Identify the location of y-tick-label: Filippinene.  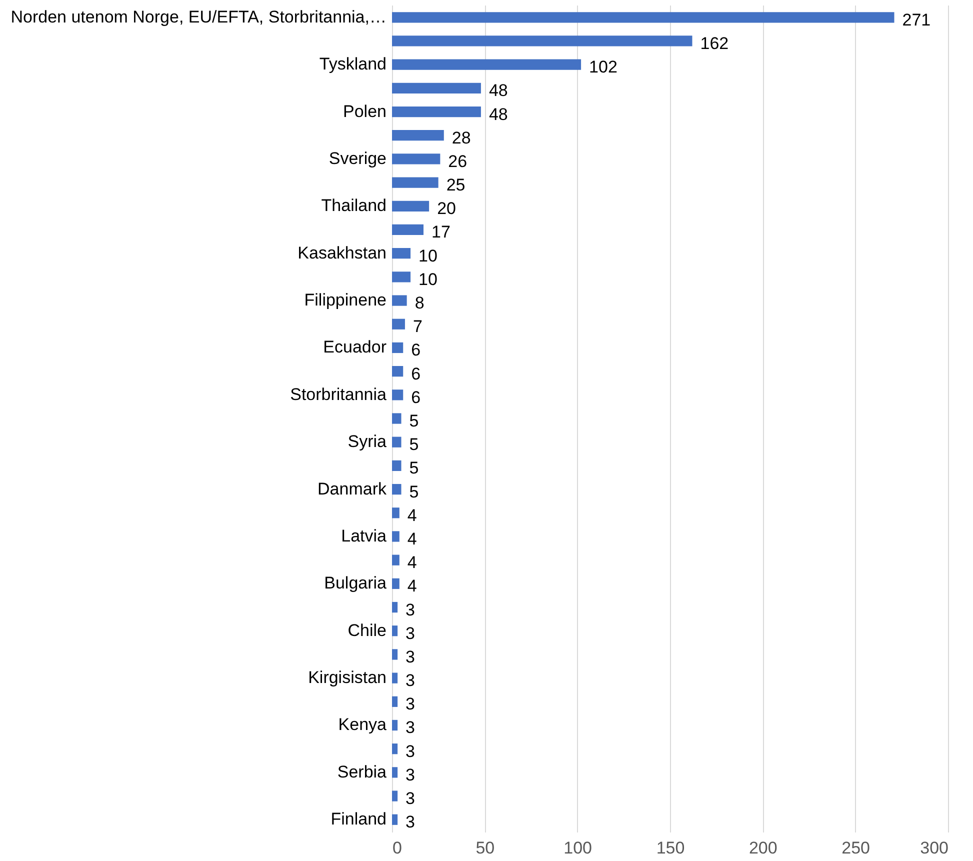
(345, 300).